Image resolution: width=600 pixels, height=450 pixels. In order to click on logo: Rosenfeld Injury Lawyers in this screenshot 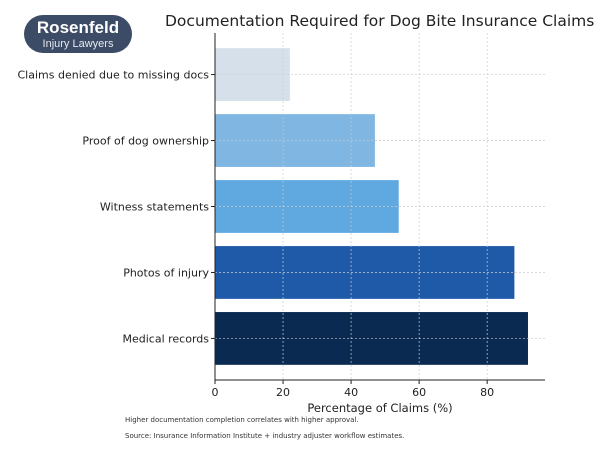, I will do `click(78, 34)`.